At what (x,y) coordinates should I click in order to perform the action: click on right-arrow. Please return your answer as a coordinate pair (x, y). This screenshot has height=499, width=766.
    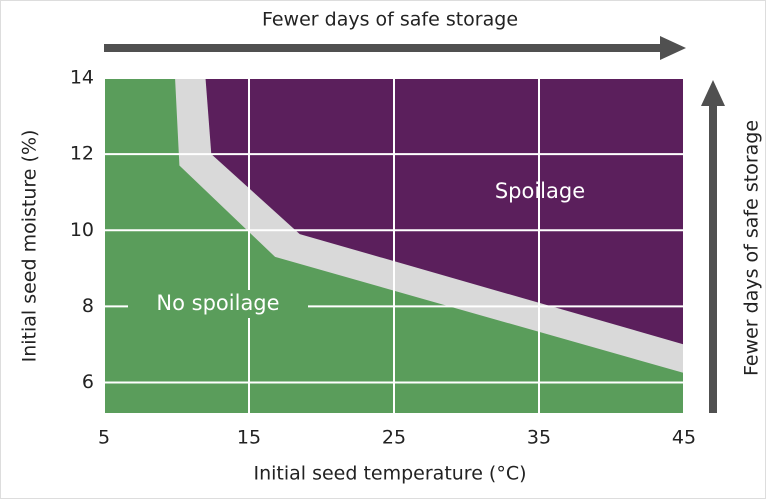
    Looking at the image, I should click on (713, 246).